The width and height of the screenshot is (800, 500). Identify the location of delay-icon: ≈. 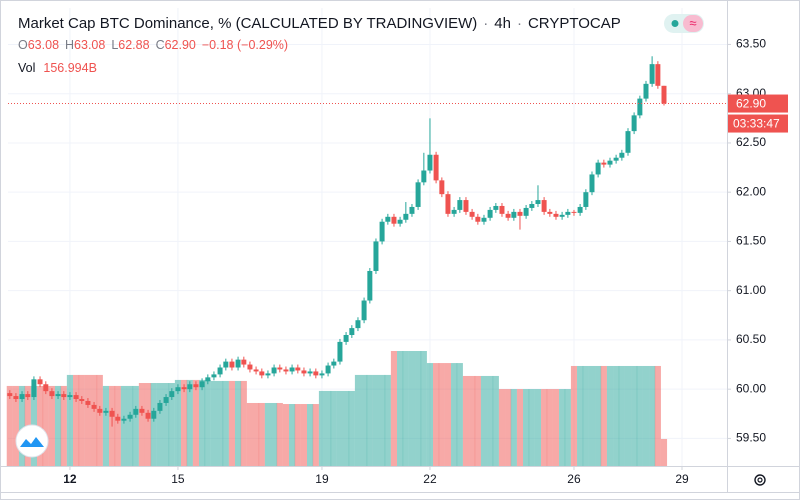
(692, 22).